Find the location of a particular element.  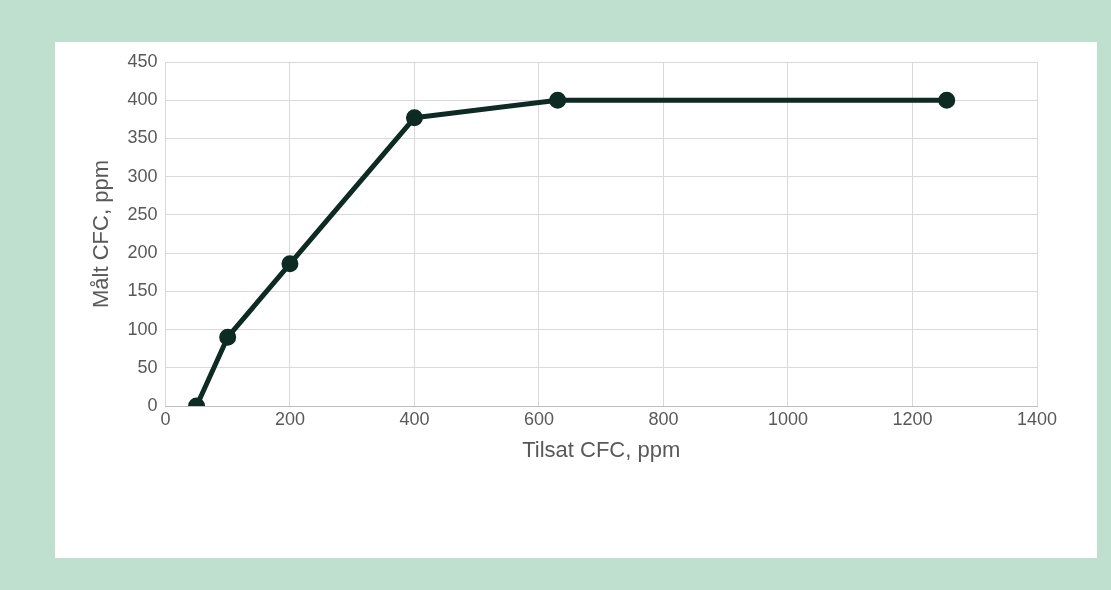

y-tick-label: 200 is located at coordinates (142, 252).